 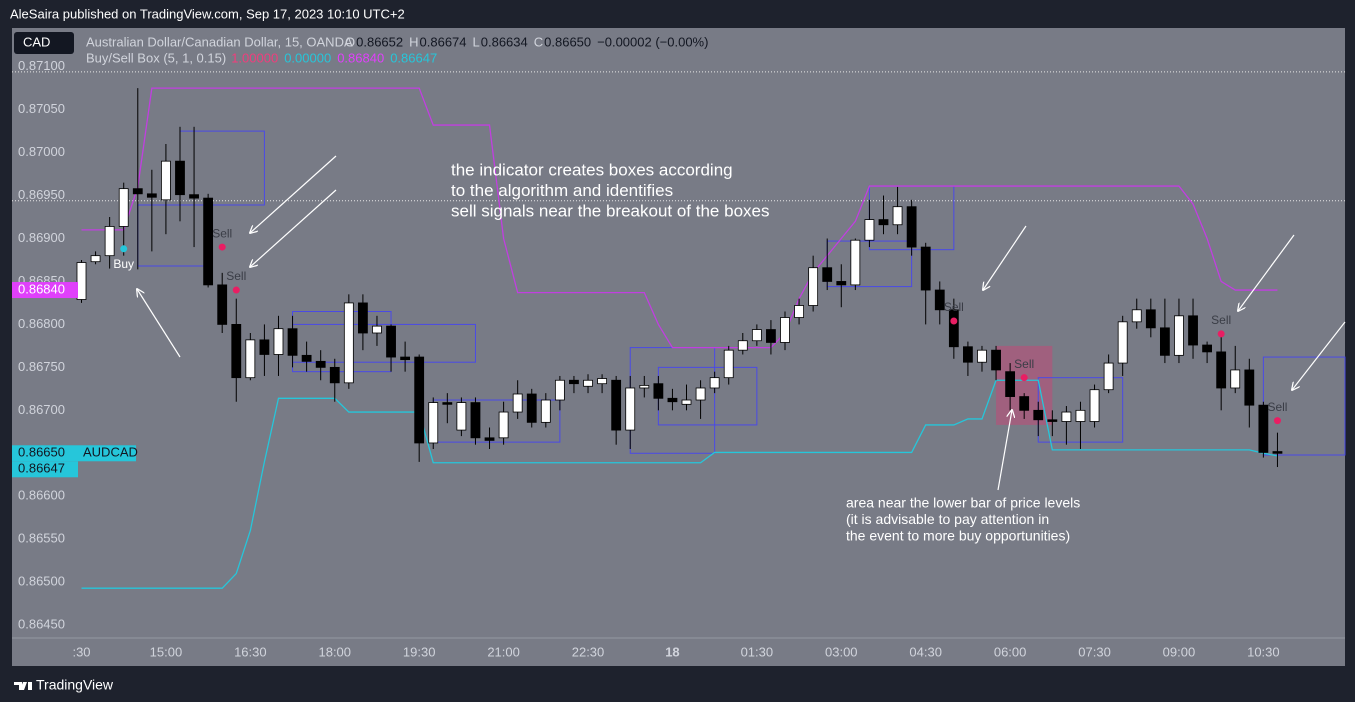 What do you see at coordinates (1094, 651) in the screenshot?
I see `x-tick-label: 07:30` at bounding box center [1094, 651].